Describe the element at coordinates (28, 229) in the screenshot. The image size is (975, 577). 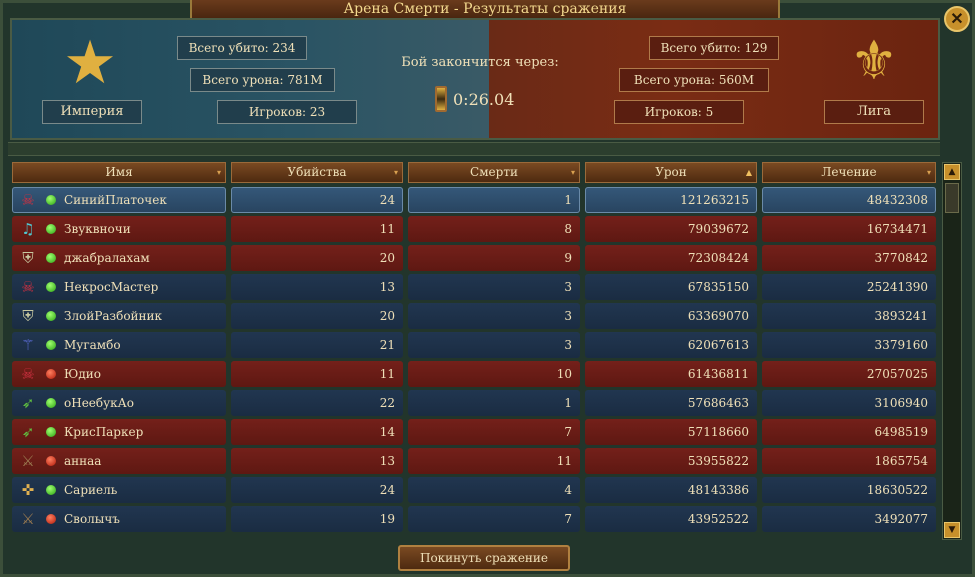
I see `lute-icon: ♫` at that location.